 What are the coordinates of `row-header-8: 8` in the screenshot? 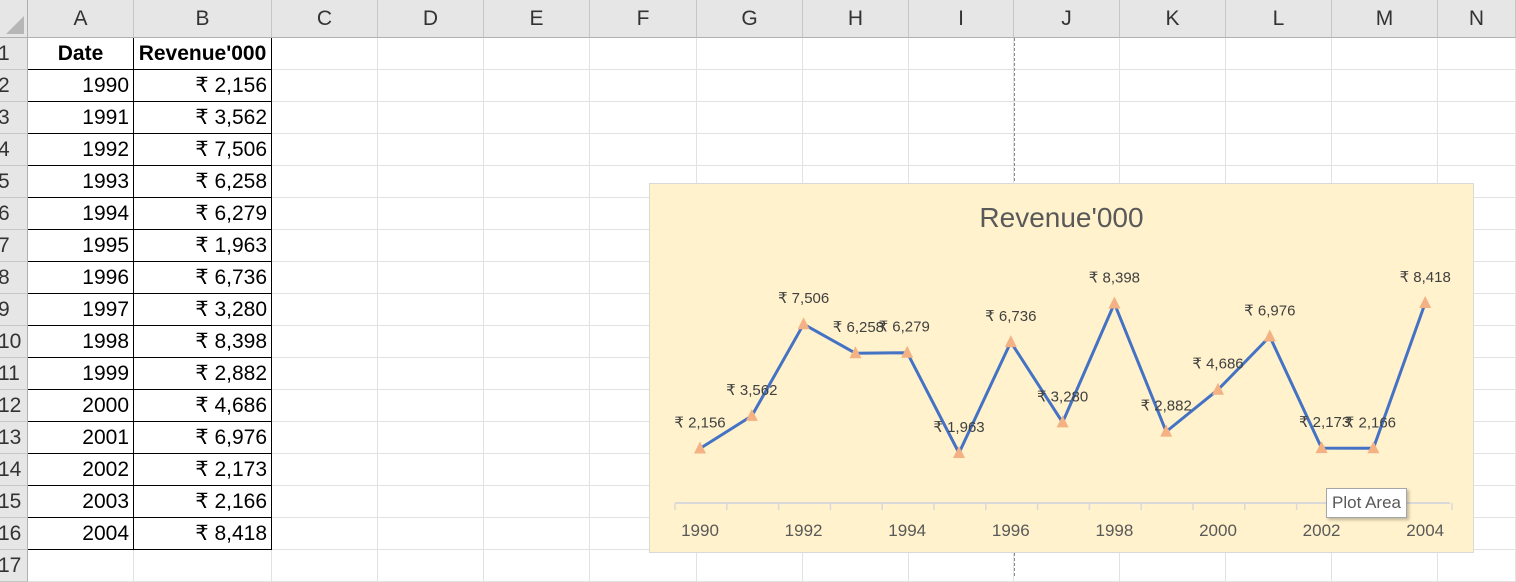 It's located at (14, 278).